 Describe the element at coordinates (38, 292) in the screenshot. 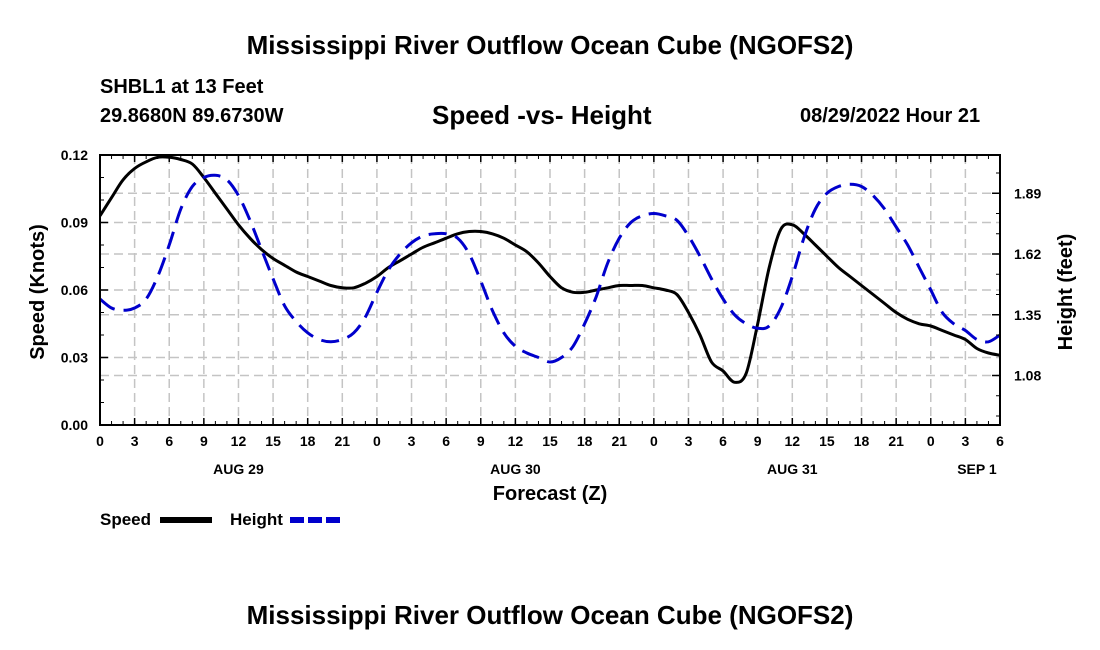

I see `y-axis-title: Speed (Knots)` at that location.